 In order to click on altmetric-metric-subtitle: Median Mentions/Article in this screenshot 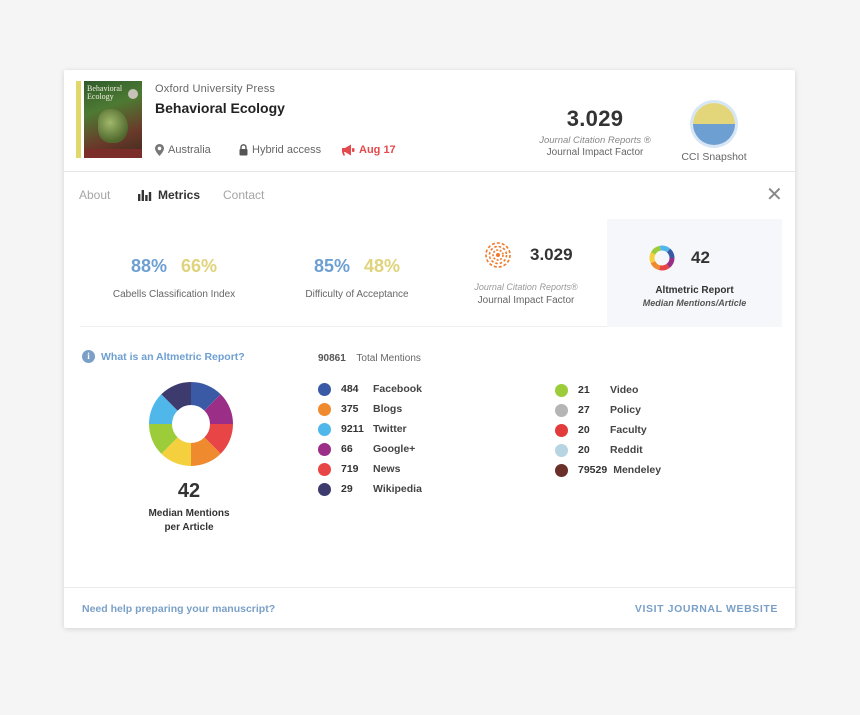, I will do `click(694, 303)`.